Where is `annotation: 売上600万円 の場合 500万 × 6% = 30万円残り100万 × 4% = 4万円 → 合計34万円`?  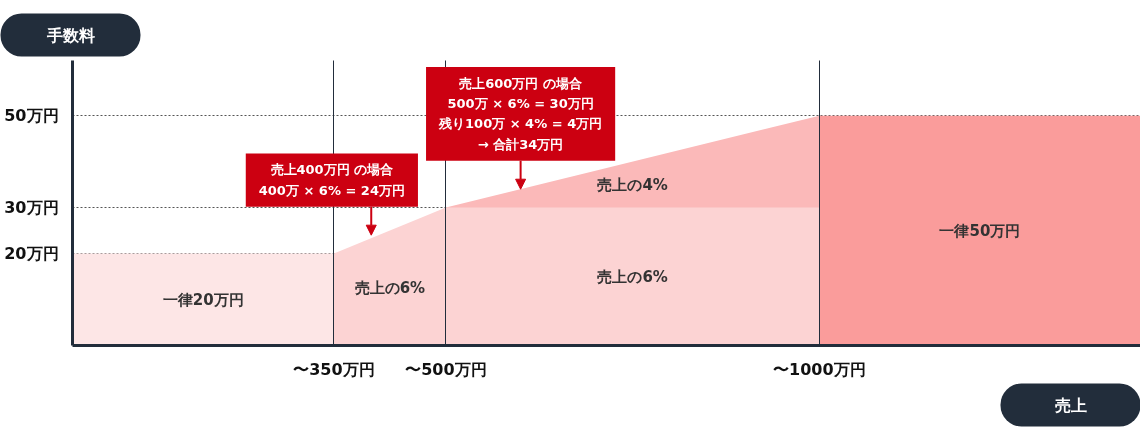 annotation: 売上600万円 の場合 500万 × 6% = 30万円残り100万 × 4% = 4万円 → 合計34万円 is located at coordinates (520, 113).